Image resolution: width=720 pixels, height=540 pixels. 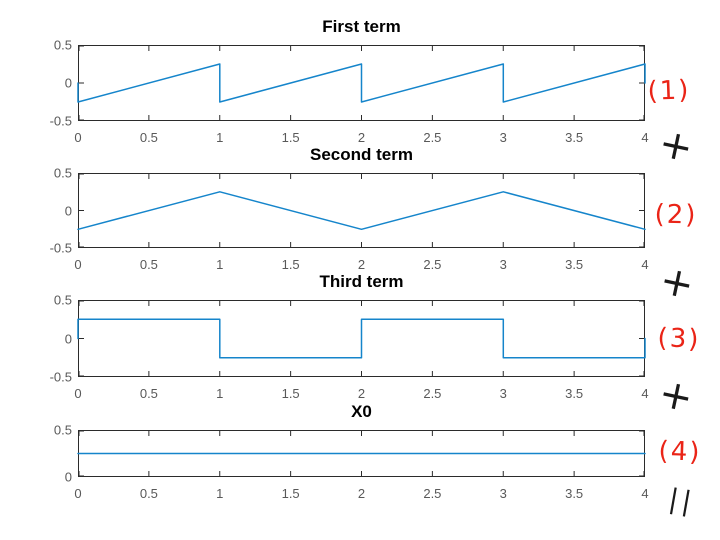 What do you see at coordinates (669, 91) in the screenshot?
I see `handwritten-term-1-label: (1)` at bounding box center [669, 91].